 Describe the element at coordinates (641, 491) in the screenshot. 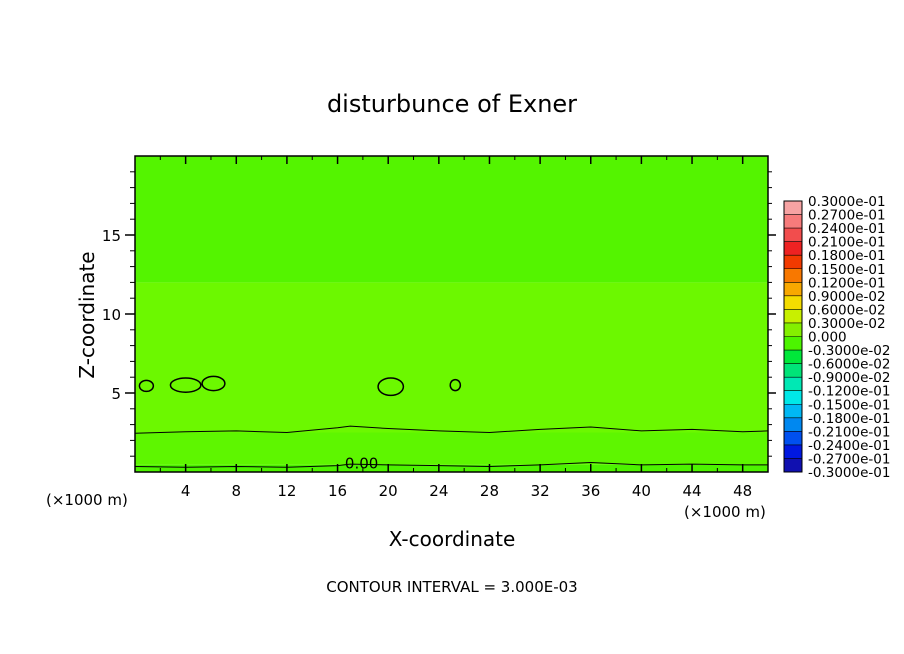

I see `x-tick-label: 40` at that location.